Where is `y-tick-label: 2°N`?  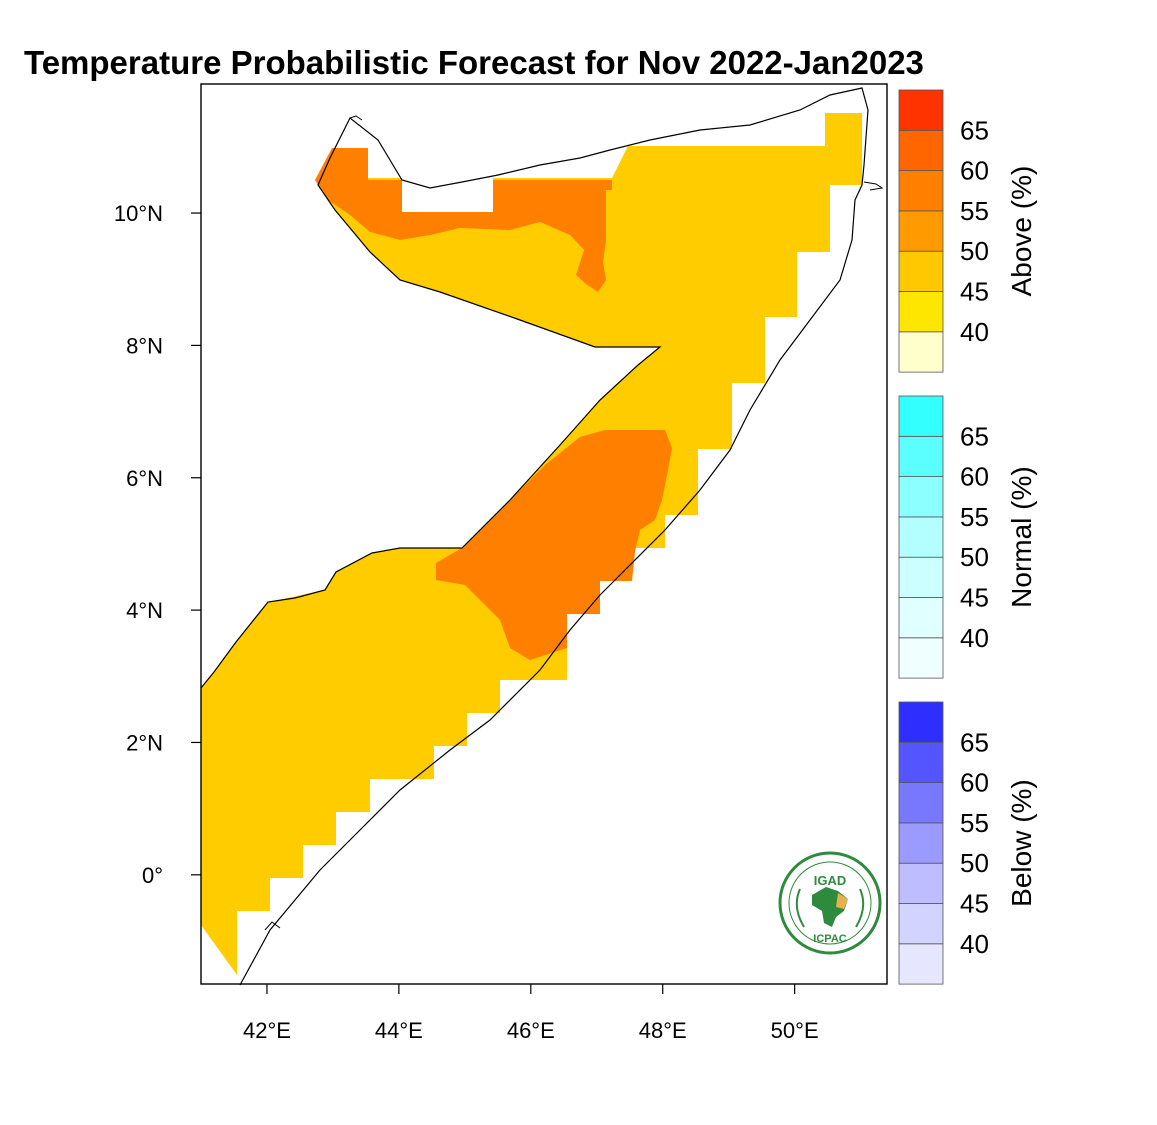
y-tick-label: 2°N is located at coordinates (144, 742).